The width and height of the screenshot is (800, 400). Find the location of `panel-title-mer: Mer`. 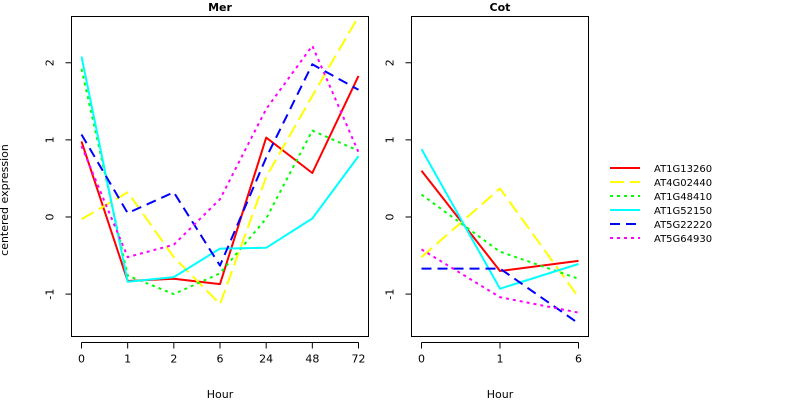

panel-title-mer: Mer is located at coordinates (220, 7).